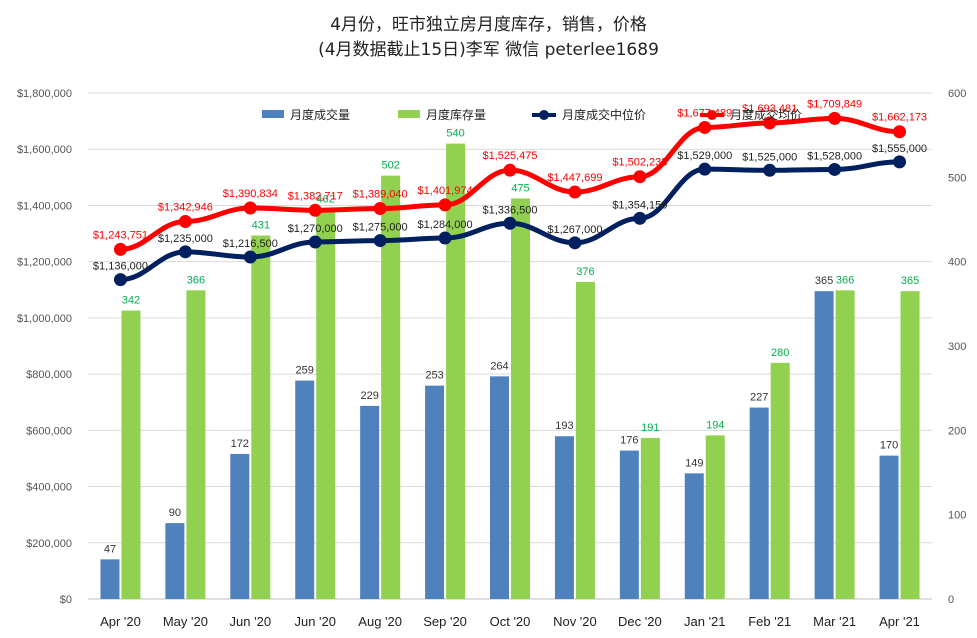  What do you see at coordinates (131, 301) in the screenshot?
I see `inventory-bar-label: 342` at bounding box center [131, 301].